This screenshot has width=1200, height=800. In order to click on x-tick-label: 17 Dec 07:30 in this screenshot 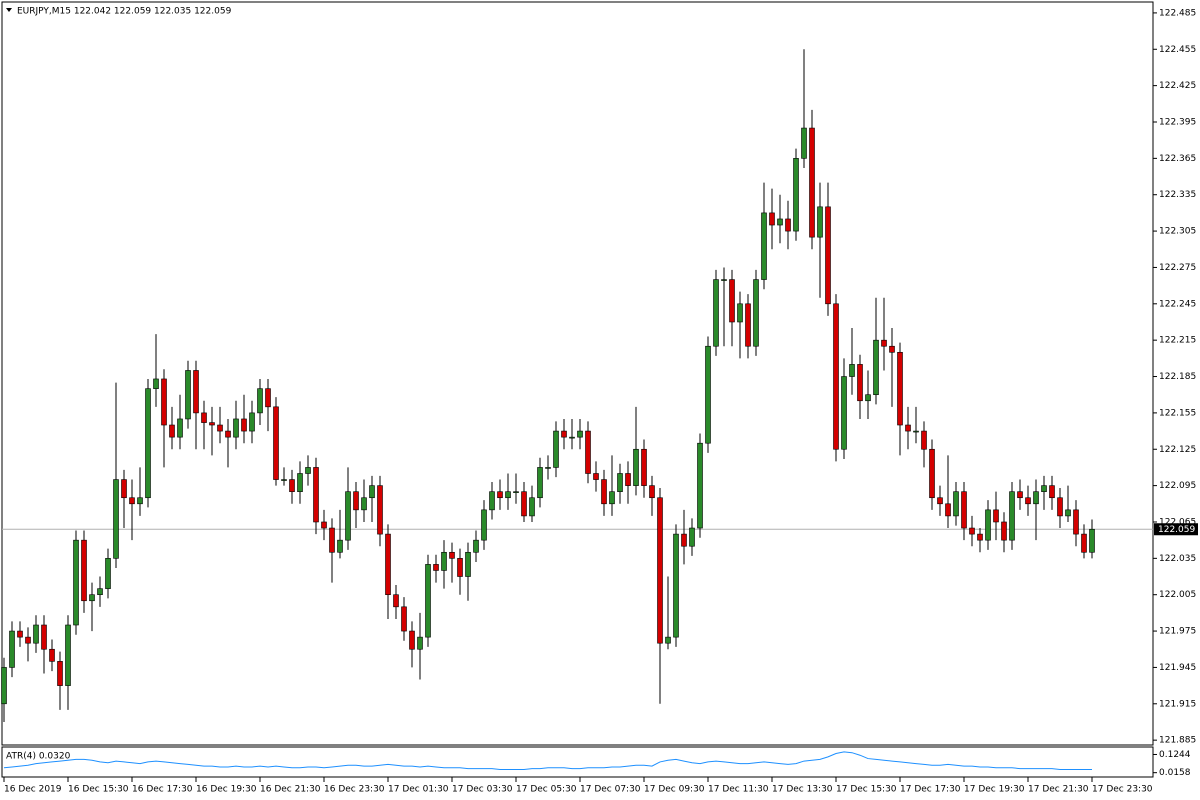, I will do `click(610, 790)`.